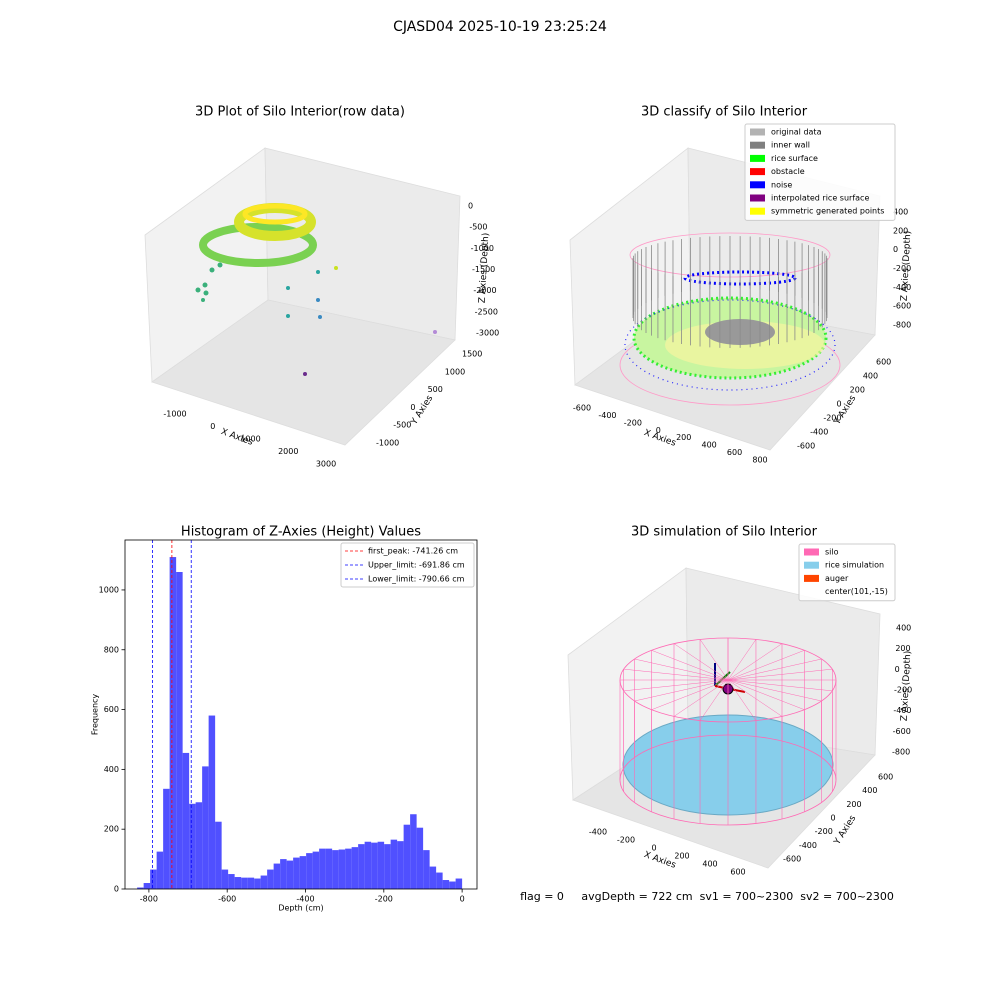  I want to click on z-tick-label: 0, so click(897, 669).